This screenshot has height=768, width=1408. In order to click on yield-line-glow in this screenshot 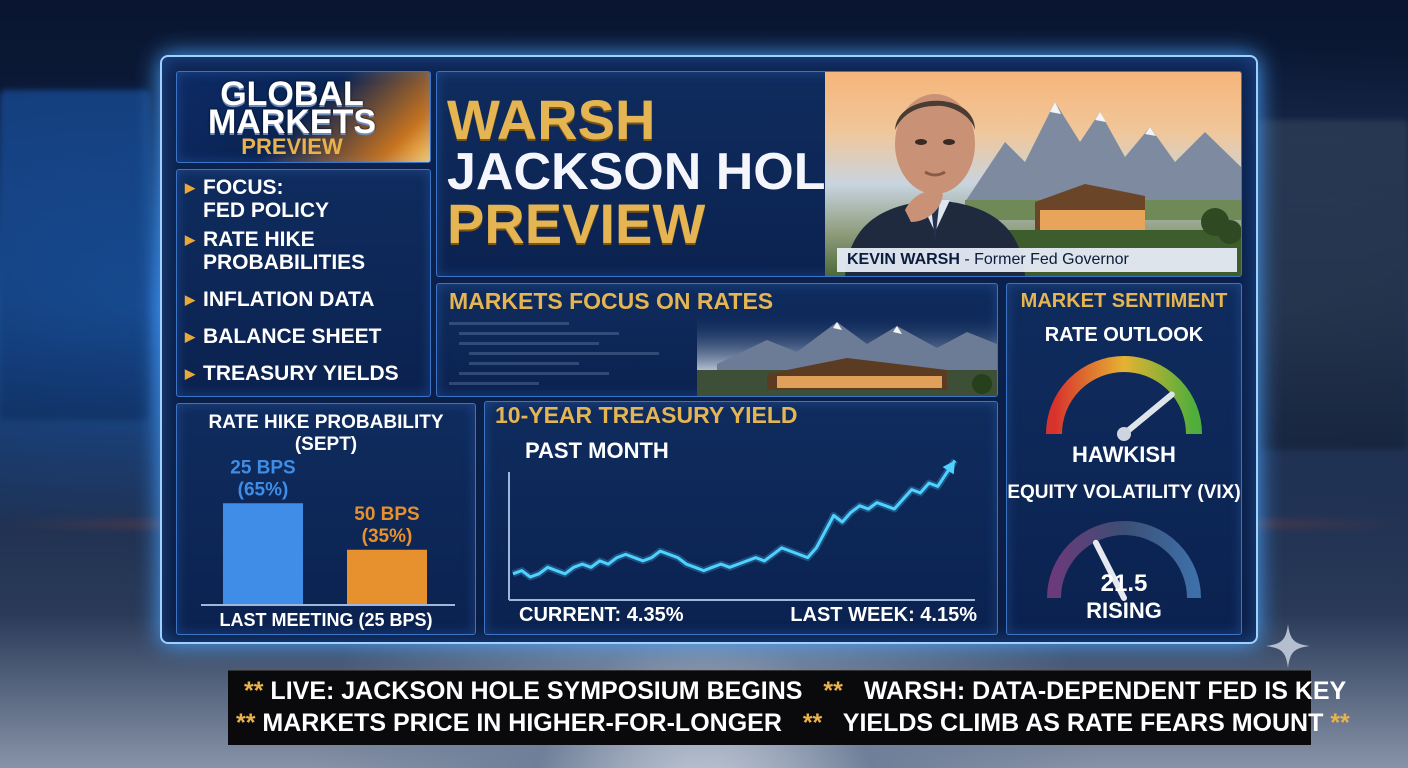, I will do `click(734, 519)`.